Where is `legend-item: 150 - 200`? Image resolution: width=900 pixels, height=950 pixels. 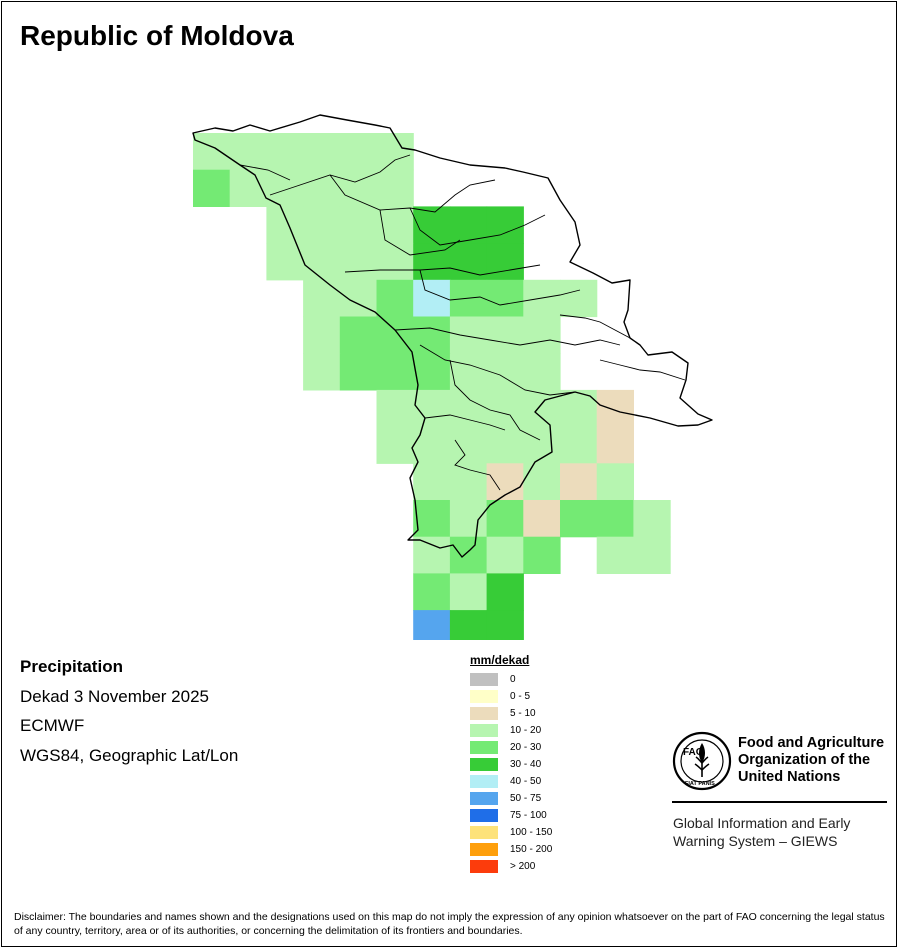
legend-item: 150 - 200 is located at coordinates (511, 849).